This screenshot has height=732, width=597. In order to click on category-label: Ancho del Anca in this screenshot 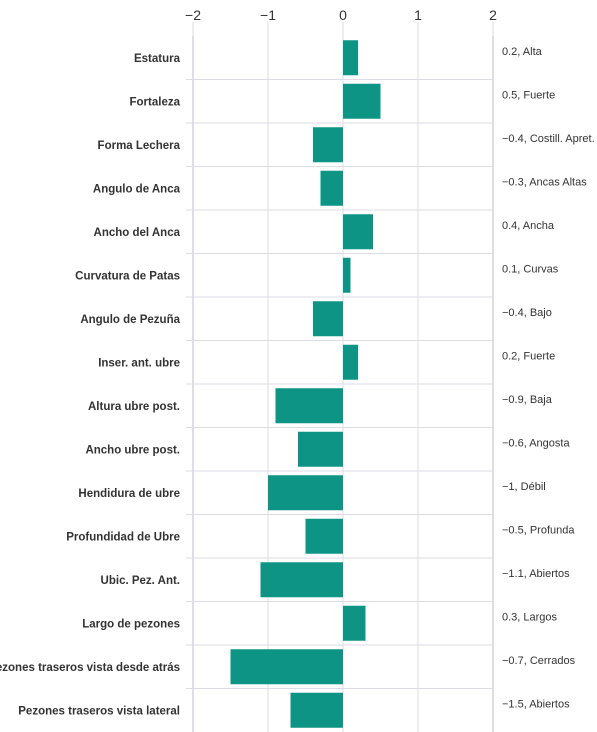, I will do `click(137, 233)`.